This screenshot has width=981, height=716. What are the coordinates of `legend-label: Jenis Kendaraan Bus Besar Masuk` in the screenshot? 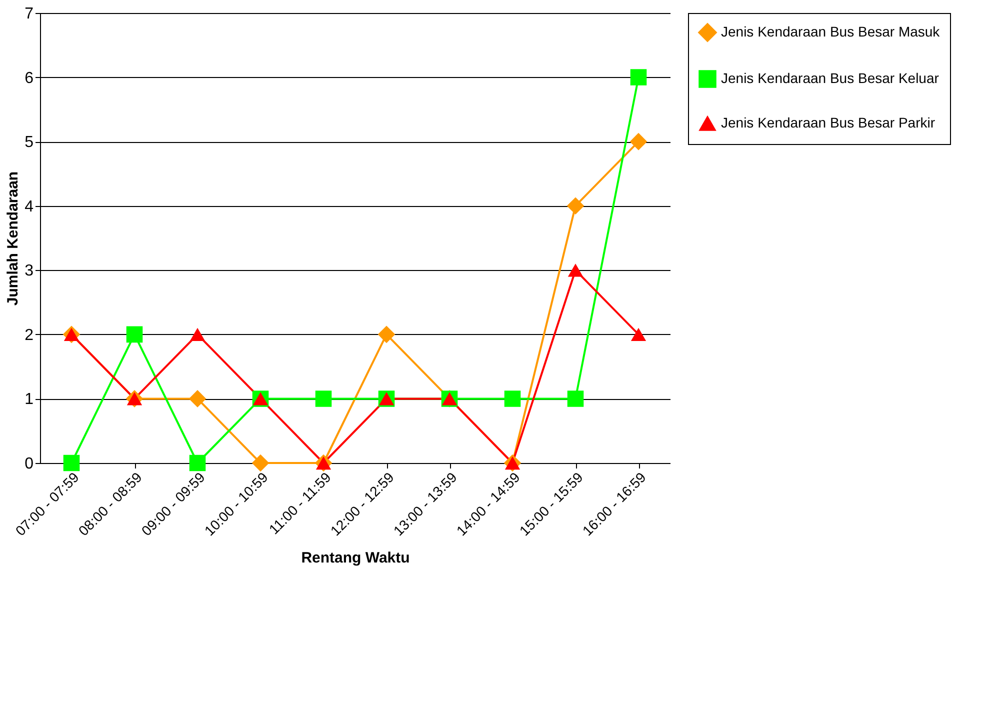 It's located at (831, 32).